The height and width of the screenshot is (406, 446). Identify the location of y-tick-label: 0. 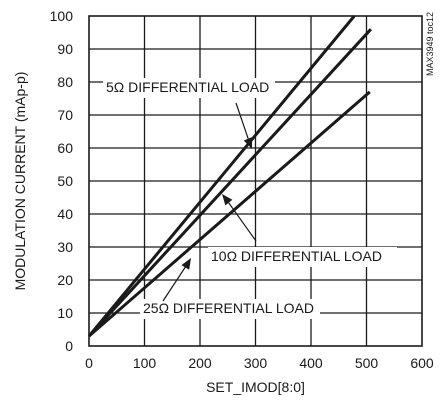
(69, 346).